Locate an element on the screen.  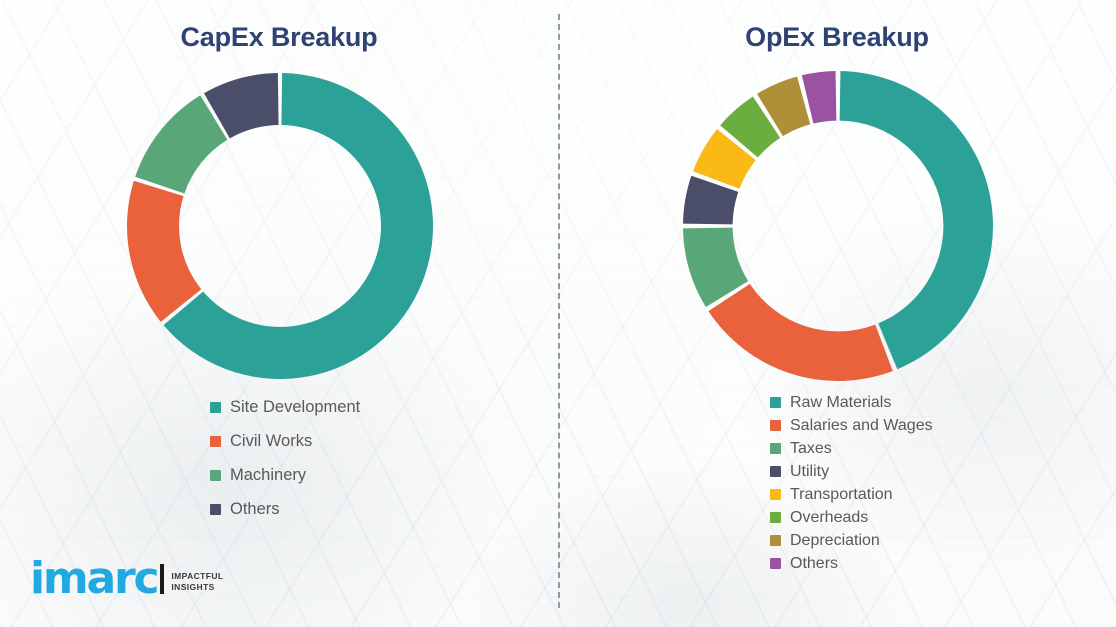
legend-item: Civil Works is located at coordinates (285, 441).